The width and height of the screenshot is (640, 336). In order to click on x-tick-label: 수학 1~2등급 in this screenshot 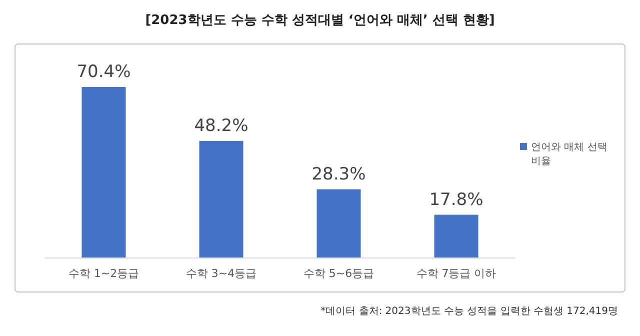, I will do `click(104, 273)`.